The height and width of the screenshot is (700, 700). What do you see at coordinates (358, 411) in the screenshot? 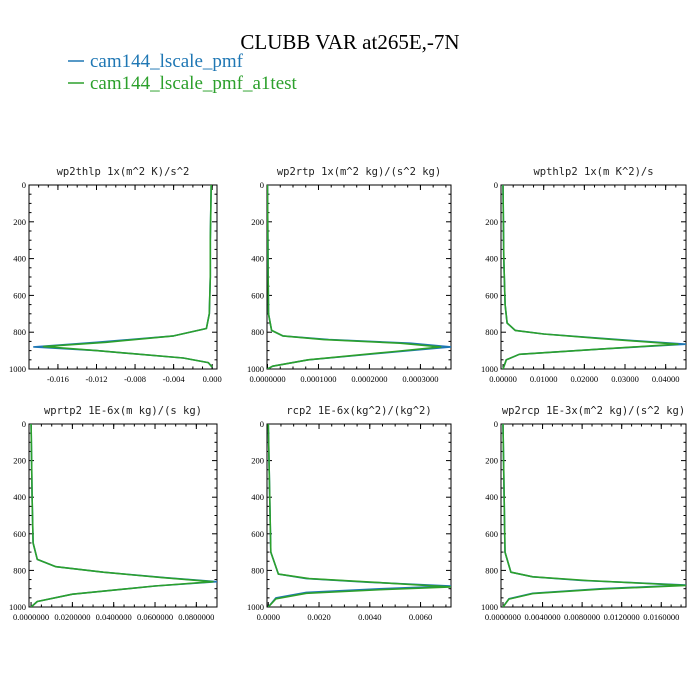
I see `panel-title: rcp2 1E-6x(kg^2)/(kg^2)` at bounding box center [358, 411].